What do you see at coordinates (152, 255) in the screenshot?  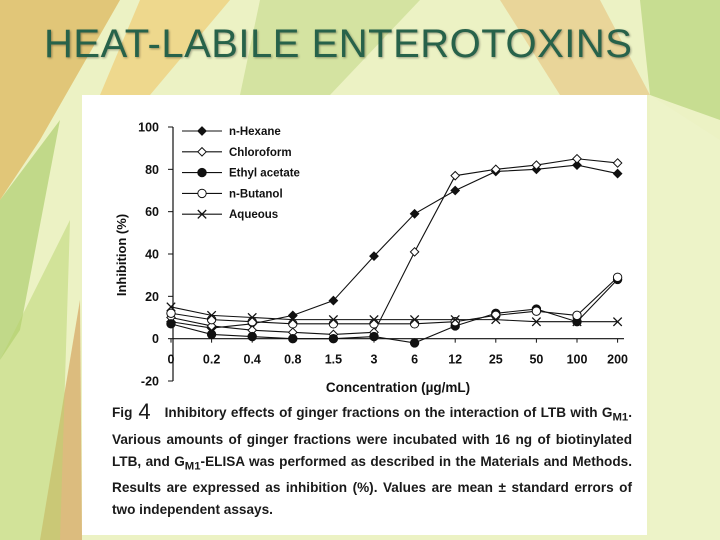 I see `y-tick-label: 40` at bounding box center [152, 255].